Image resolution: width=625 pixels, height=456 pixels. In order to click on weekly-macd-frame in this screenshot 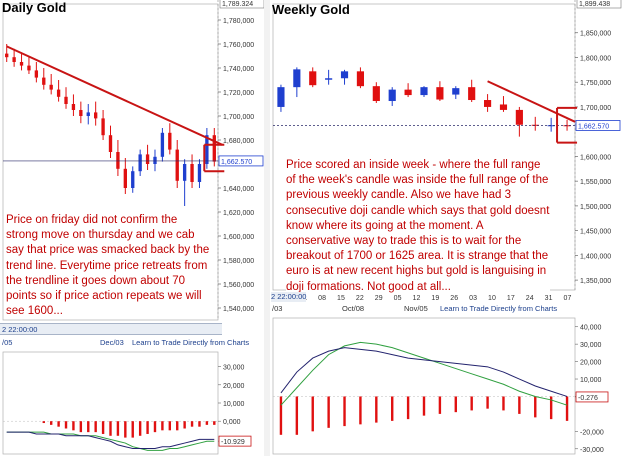, I will do `click(424, 386)`.